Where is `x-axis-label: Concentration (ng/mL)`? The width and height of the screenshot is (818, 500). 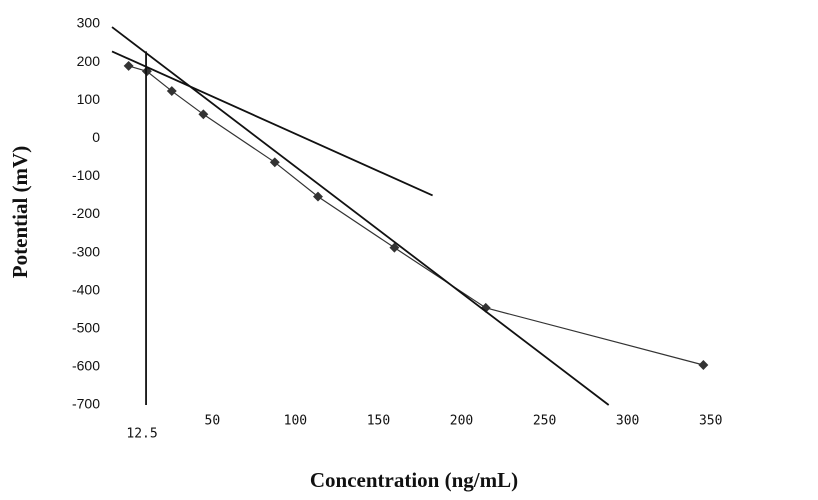 x-axis-label: Concentration (ng/mL) is located at coordinates (414, 480).